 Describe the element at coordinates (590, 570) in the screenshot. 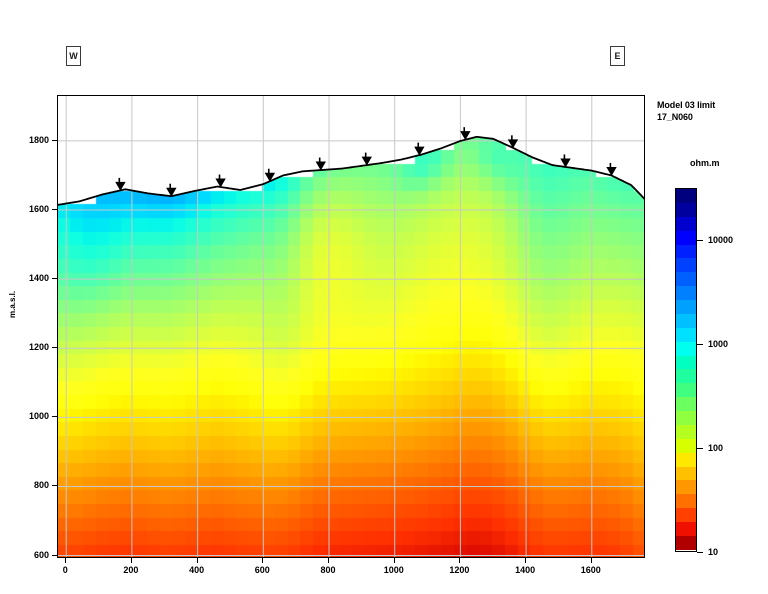

I see `x-axis-tick-label: 1600` at that location.